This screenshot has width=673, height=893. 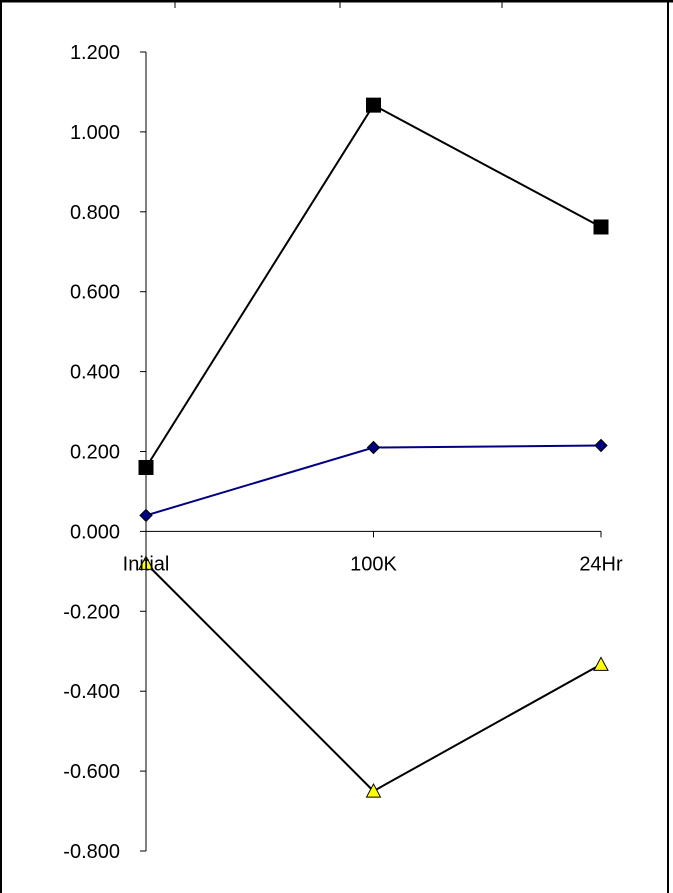 I want to click on y-tick-label: 1.000, so click(x=95, y=133).